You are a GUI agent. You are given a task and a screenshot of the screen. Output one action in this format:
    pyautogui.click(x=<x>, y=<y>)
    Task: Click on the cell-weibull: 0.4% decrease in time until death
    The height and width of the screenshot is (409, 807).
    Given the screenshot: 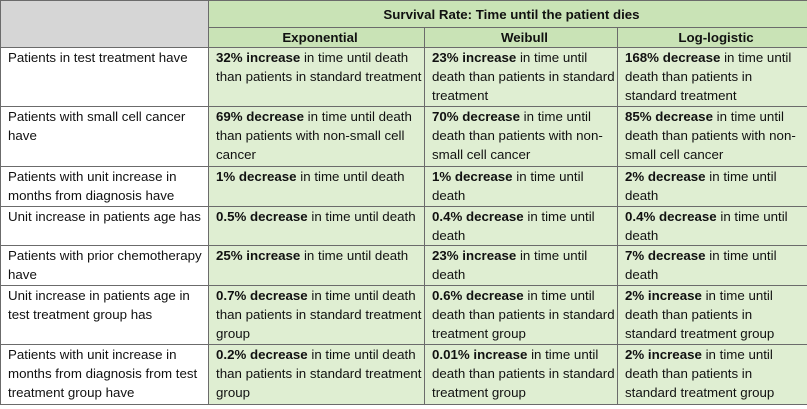 What is the action you would take?
    pyautogui.click(x=521, y=226)
    